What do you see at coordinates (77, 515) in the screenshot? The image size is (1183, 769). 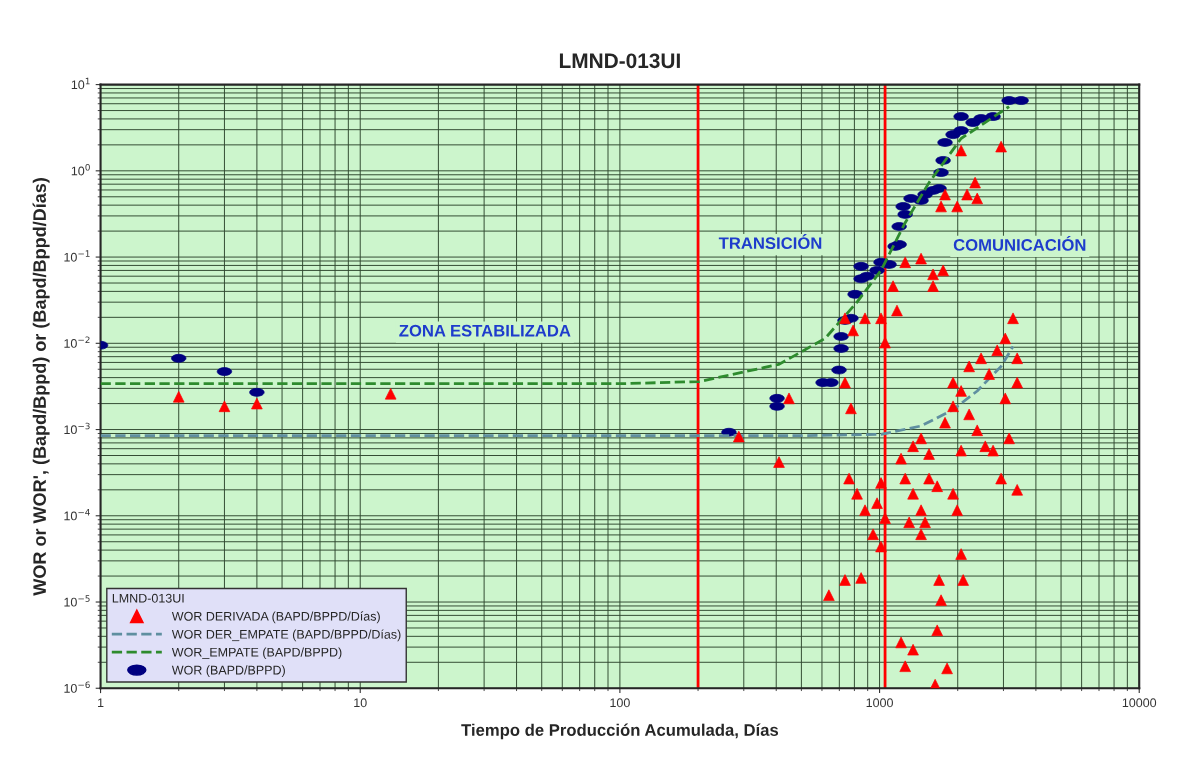 I see `y-tick-label: 10$^{−4}$` at bounding box center [77, 515].